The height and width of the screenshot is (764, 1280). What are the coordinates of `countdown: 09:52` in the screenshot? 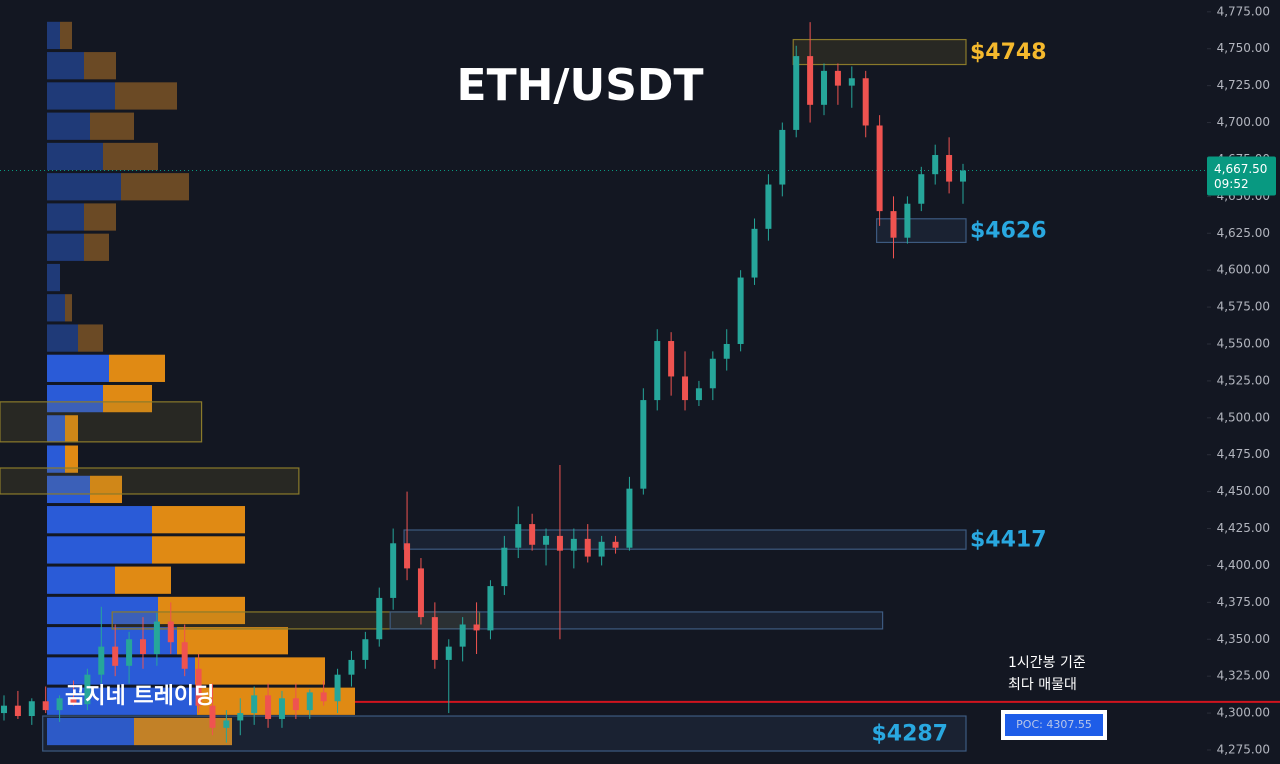 It's located at (1231, 184).